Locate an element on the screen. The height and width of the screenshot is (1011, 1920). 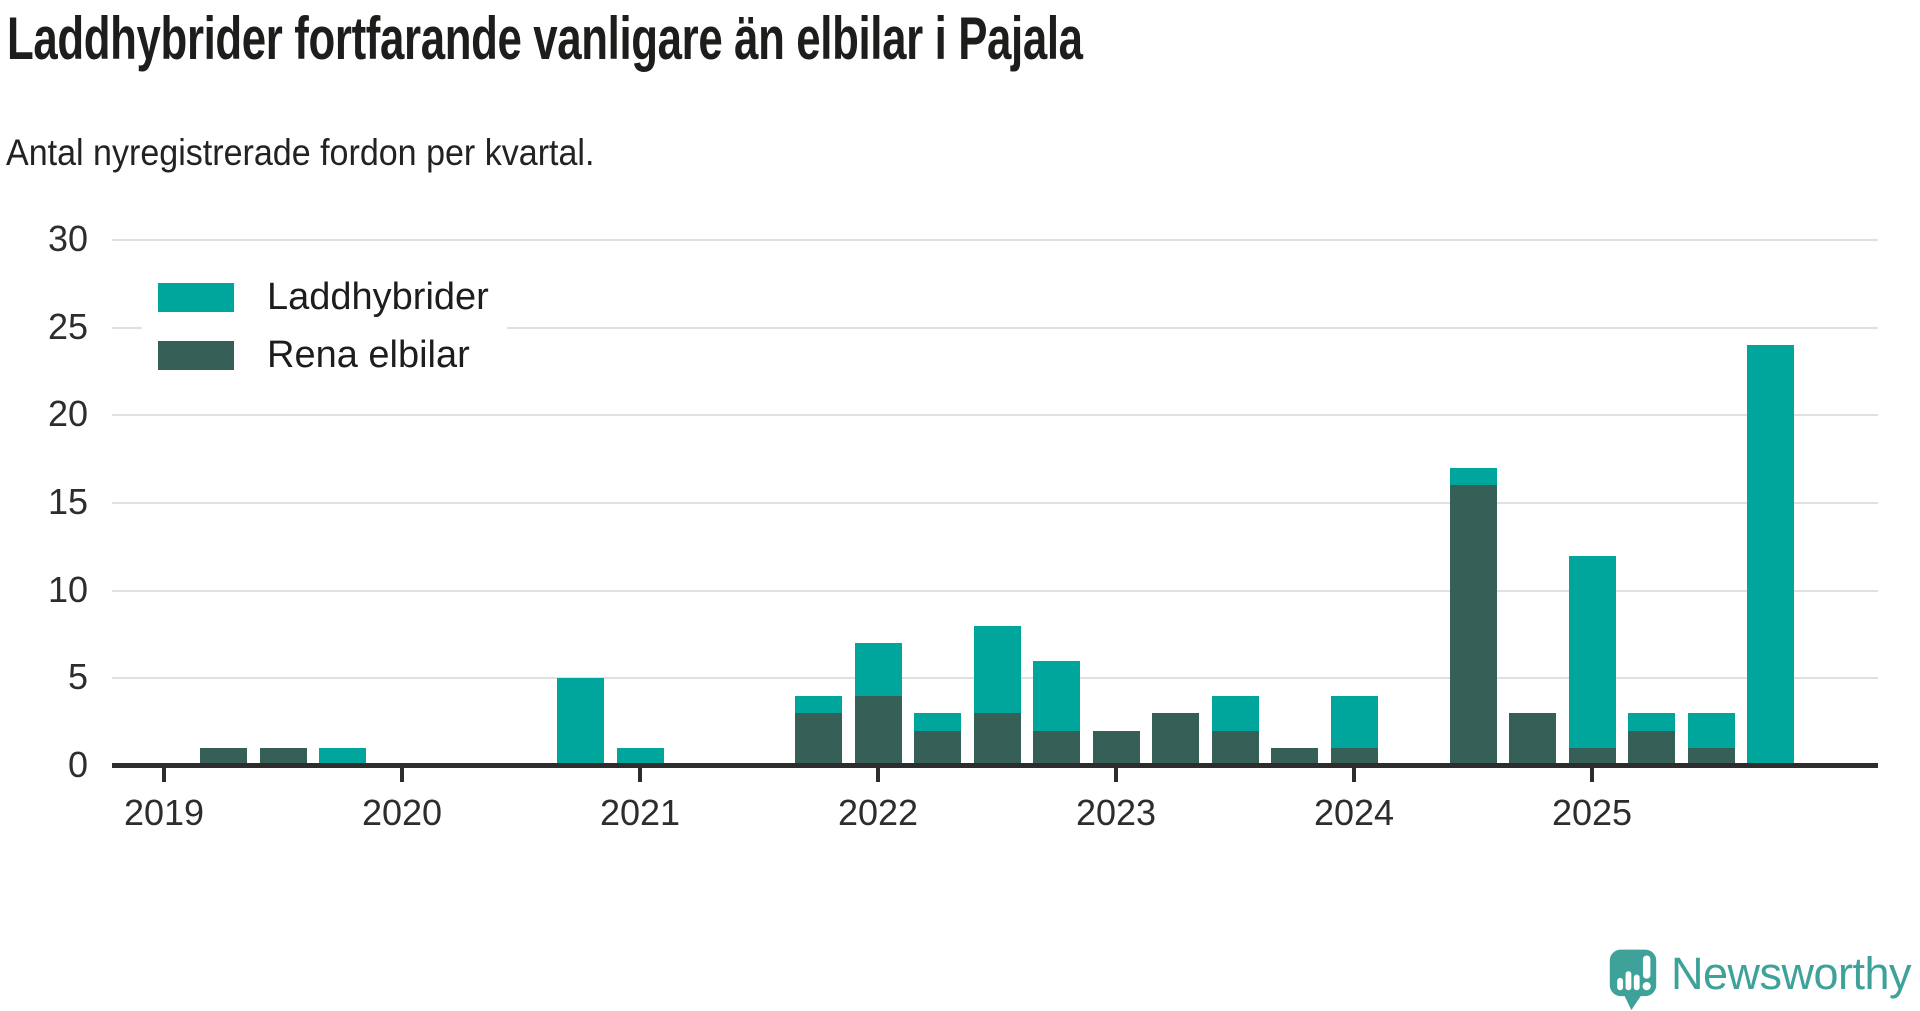
legend-item-laddhybrider: Laddhybrider is located at coordinates (323, 297).